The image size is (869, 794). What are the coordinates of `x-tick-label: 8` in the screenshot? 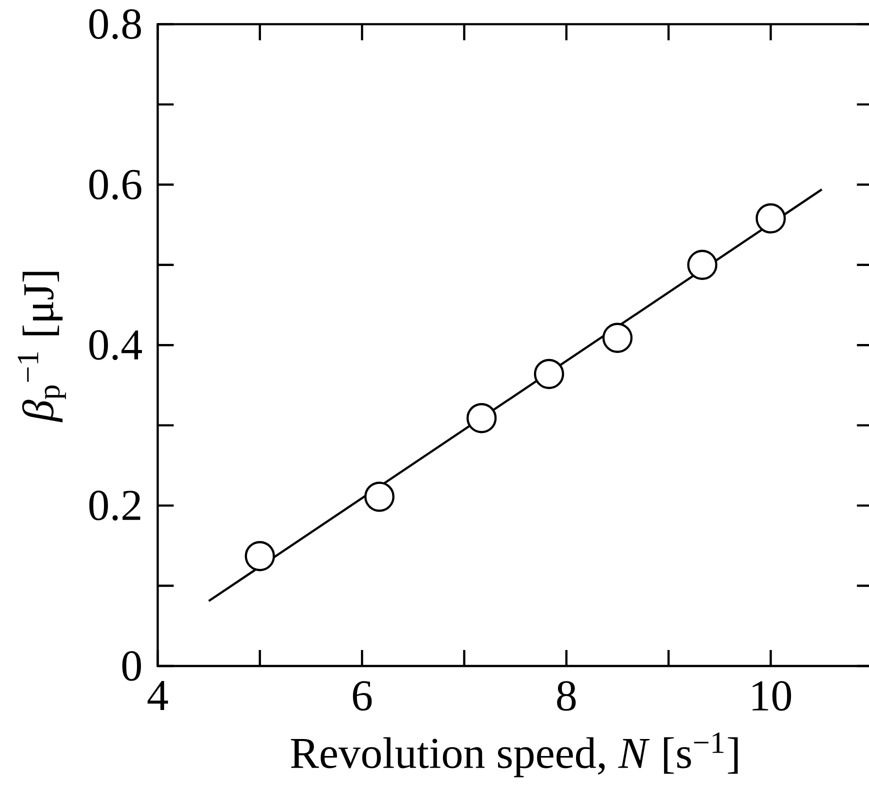 It's located at (566, 696).